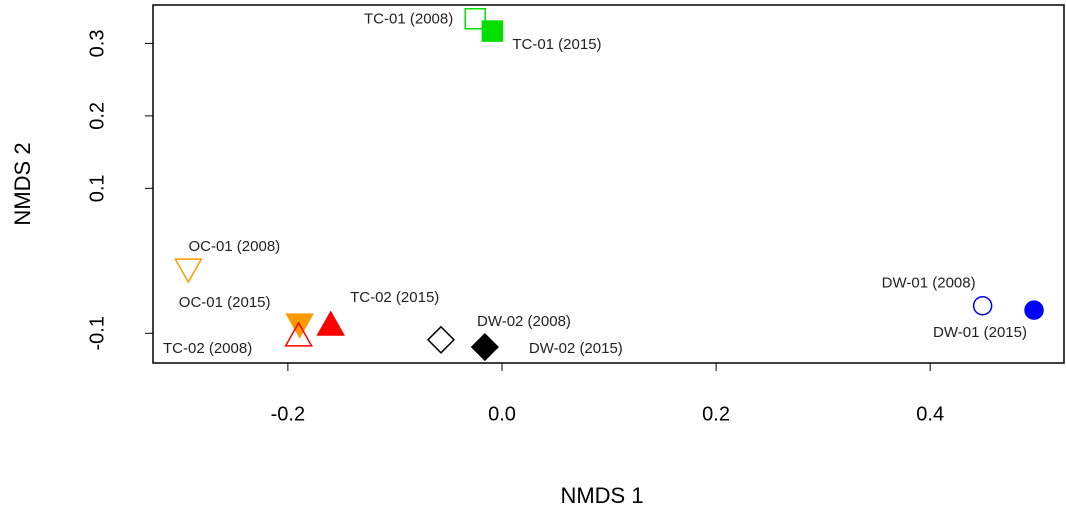 The height and width of the screenshot is (514, 1066). I want to click on point-label: TC-01 (2008), so click(408, 19).